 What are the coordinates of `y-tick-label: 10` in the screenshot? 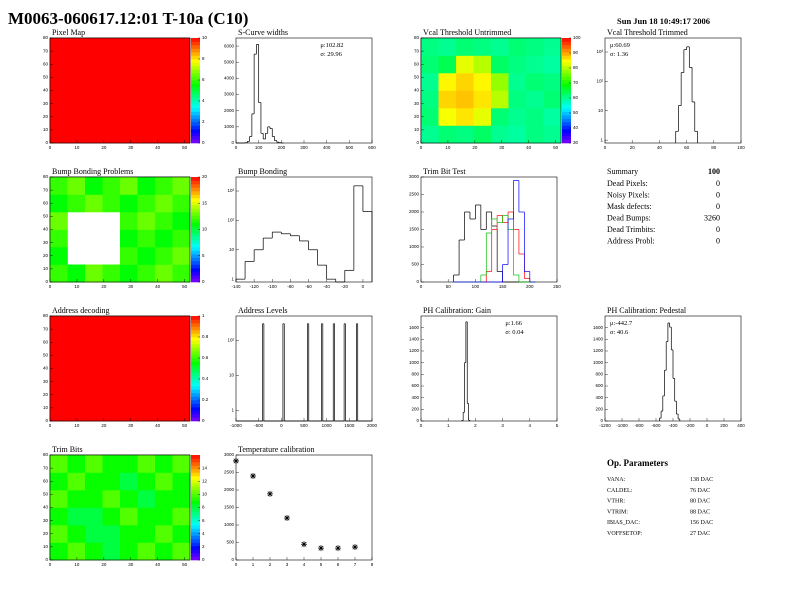 It's located at (232, 249).